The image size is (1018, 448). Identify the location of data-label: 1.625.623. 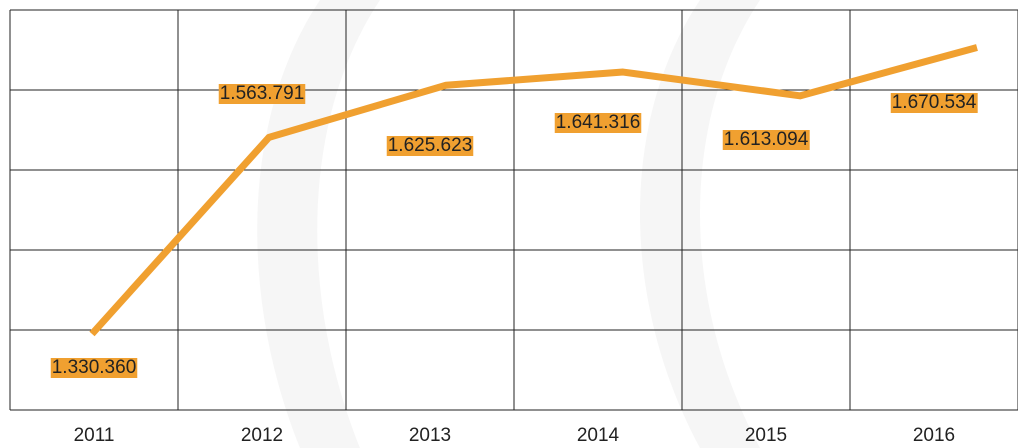
(430, 145).